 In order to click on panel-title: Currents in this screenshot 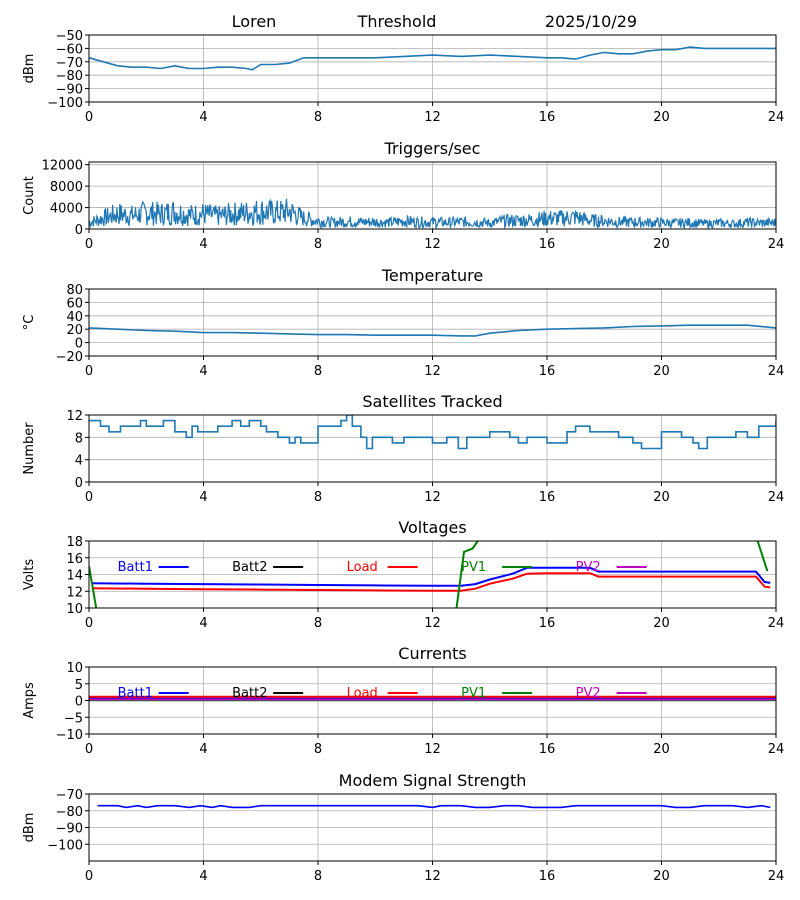, I will do `click(432, 653)`.